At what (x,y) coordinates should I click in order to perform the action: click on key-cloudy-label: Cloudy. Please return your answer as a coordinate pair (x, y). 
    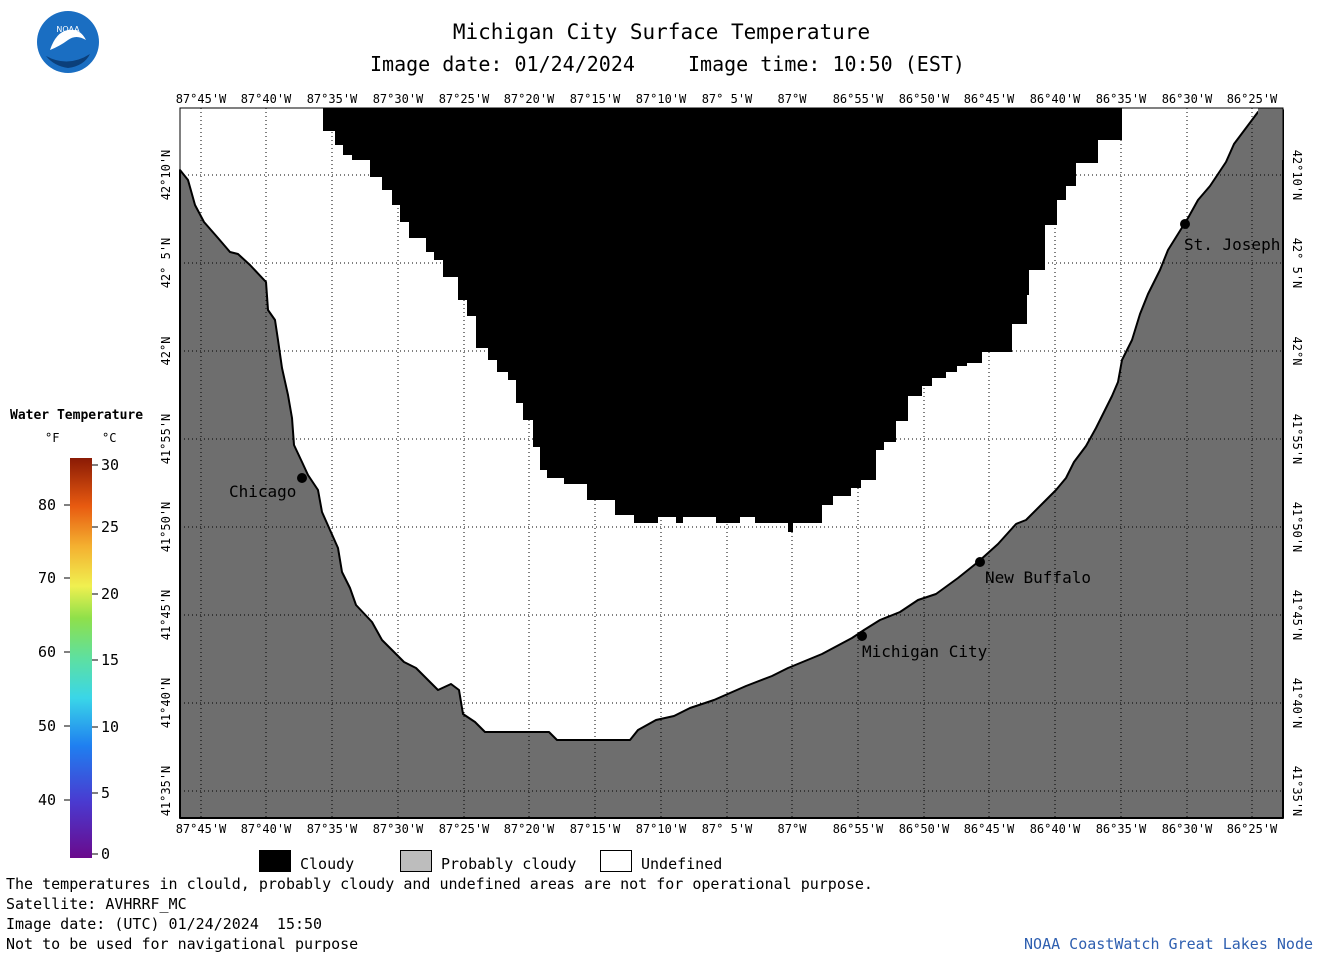
    Looking at the image, I should click on (327, 864).